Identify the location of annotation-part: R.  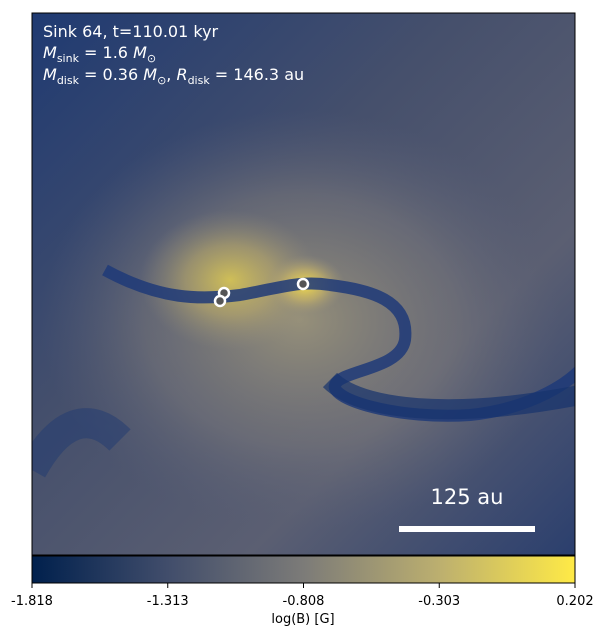
(181, 74).